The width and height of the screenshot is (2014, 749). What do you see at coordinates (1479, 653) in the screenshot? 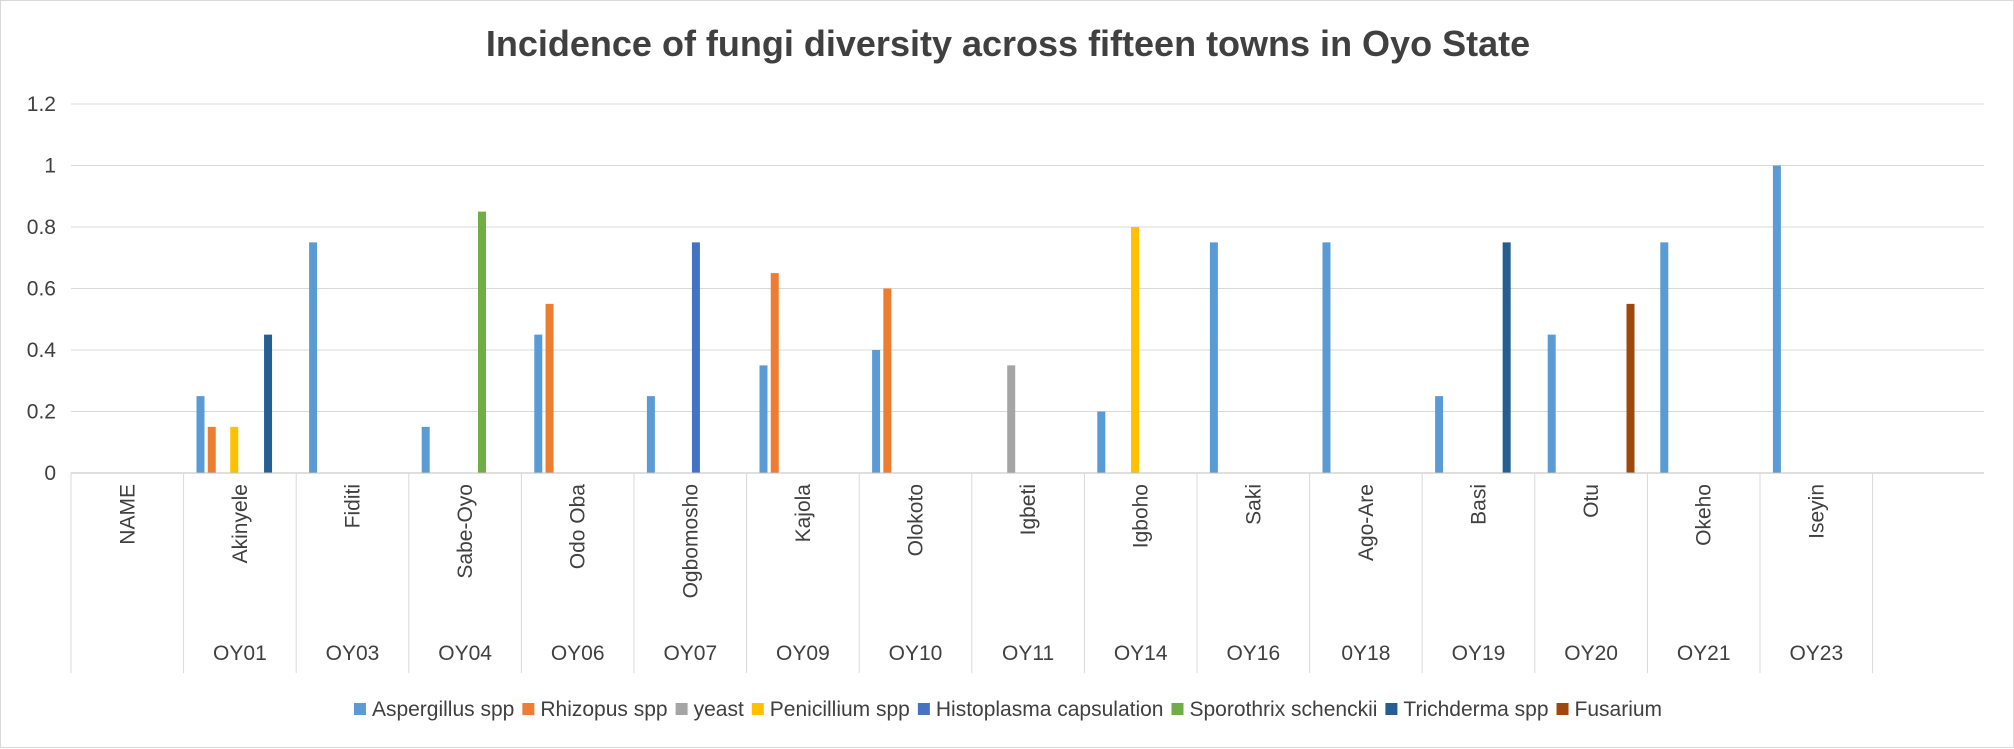
I see `category-code-label: OY19` at bounding box center [1479, 653].